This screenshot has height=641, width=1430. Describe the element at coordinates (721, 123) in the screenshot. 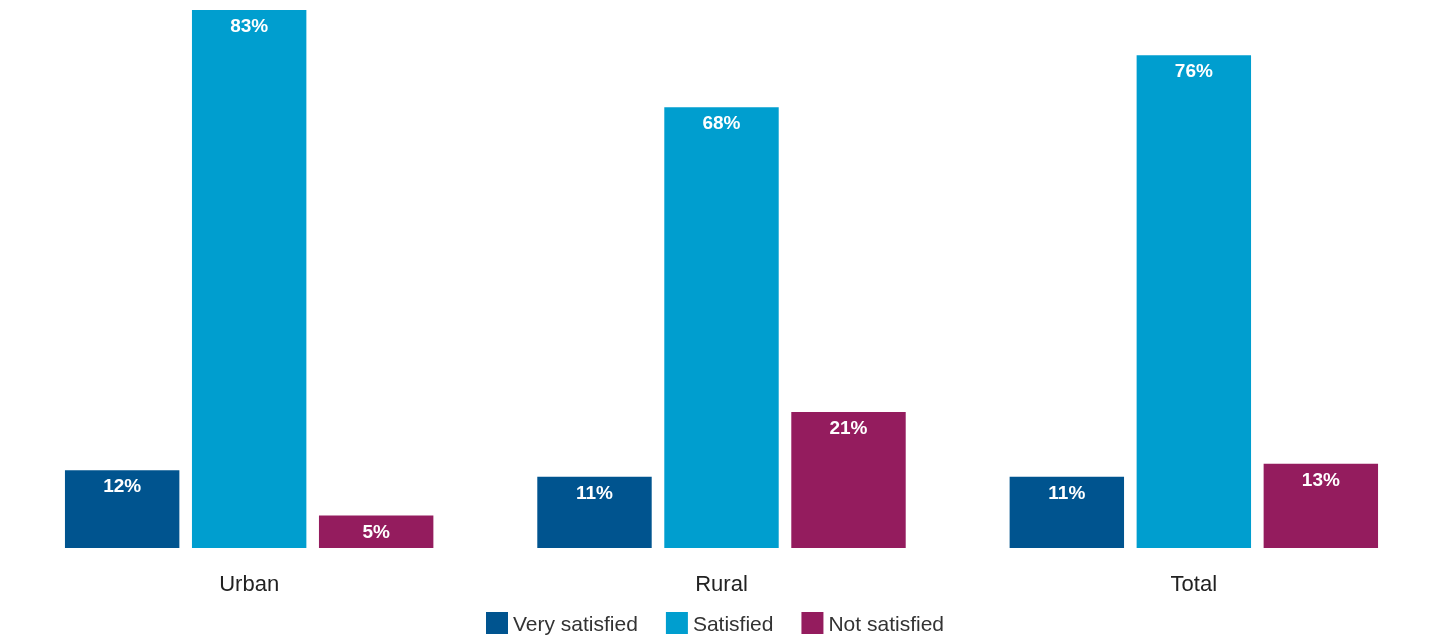

I see `data-label: 68%` at that location.